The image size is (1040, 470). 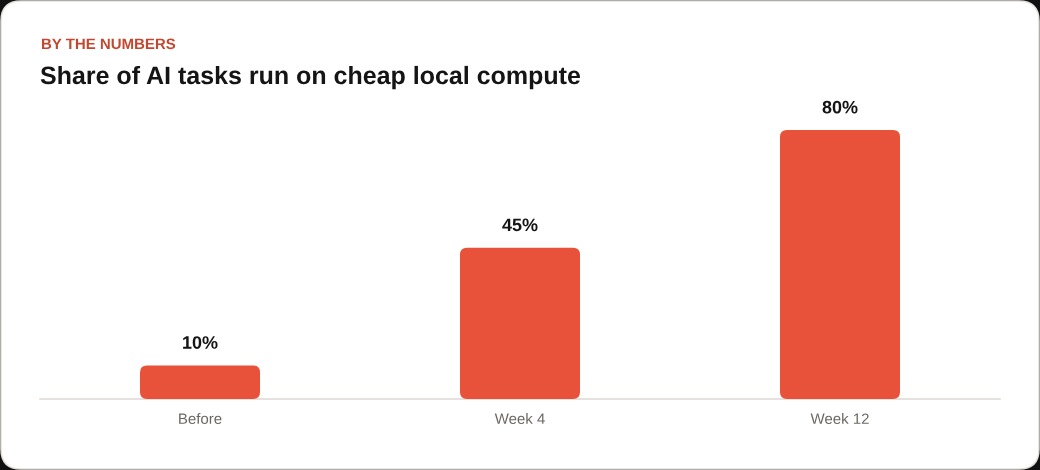 What do you see at coordinates (200, 342) in the screenshot?
I see `data-label: 10%` at bounding box center [200, 342].